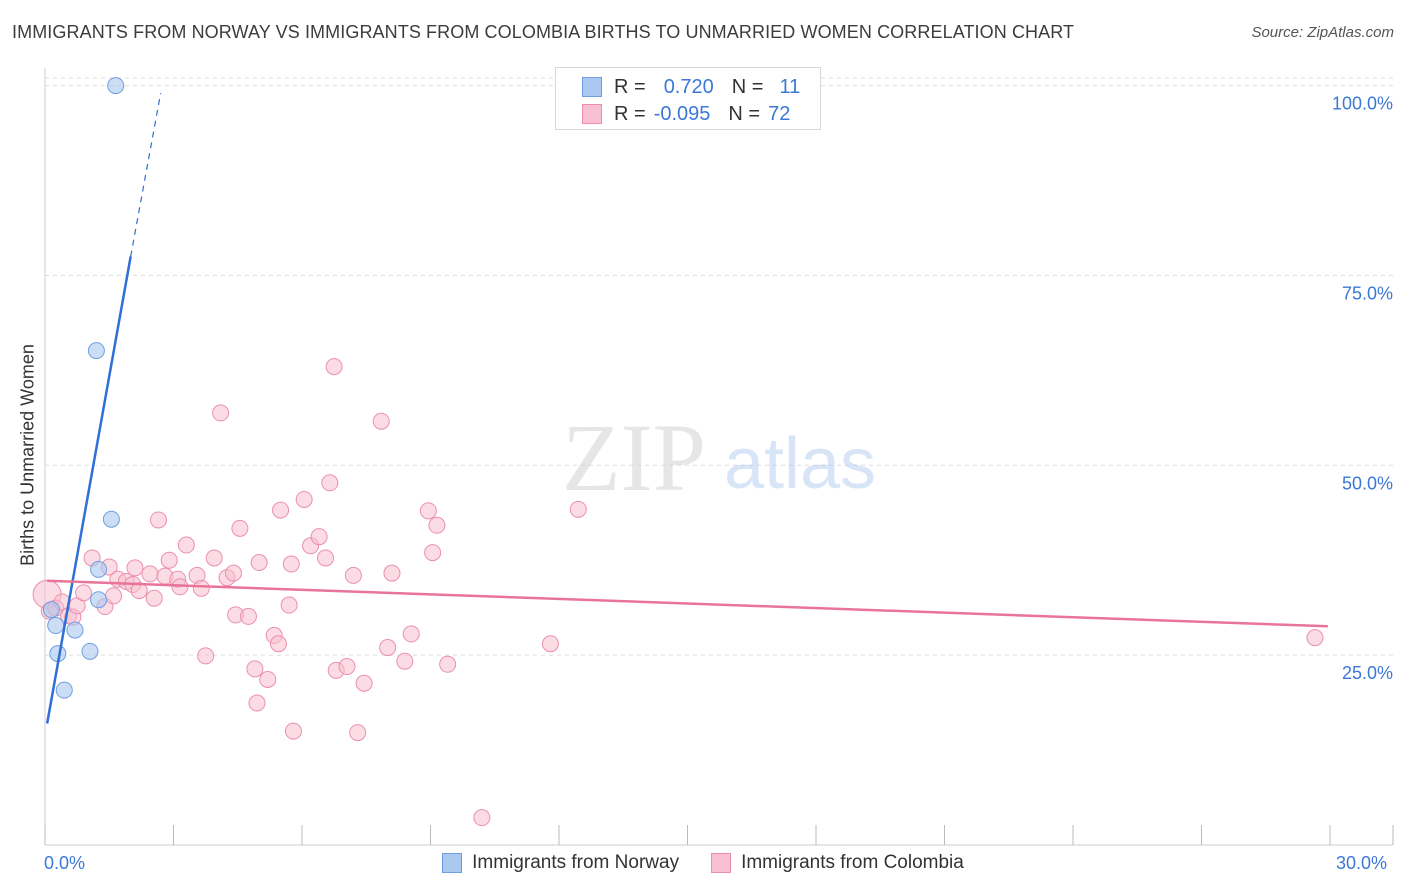  Describe the element at coordinates (27, 455) in the screenshot. I see `y-axis-label: Births to Unmarried Women` at that location.